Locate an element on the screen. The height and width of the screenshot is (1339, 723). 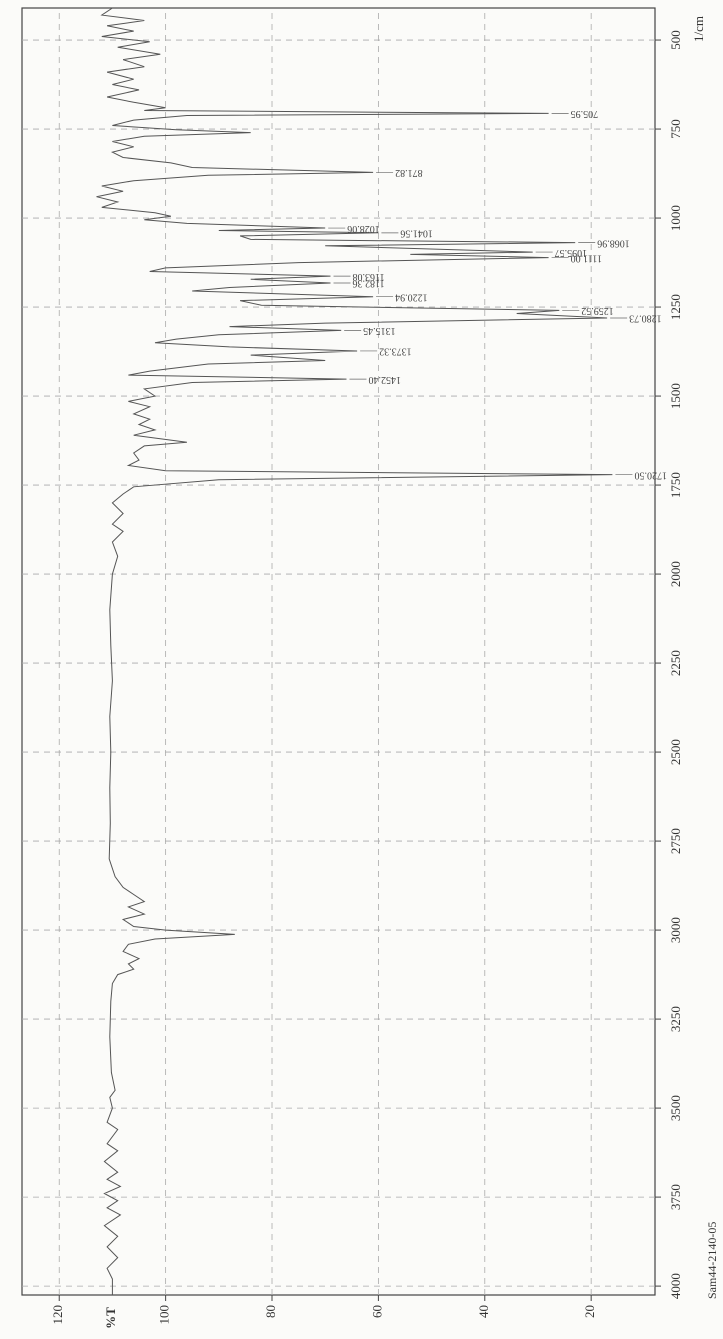
peak-label: 1259.52 is located at coordinates (597, 310).